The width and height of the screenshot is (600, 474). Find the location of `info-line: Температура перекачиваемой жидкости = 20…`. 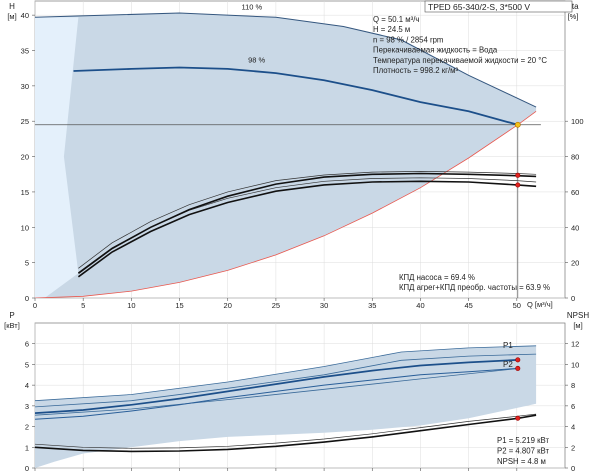

info-line: Температура перекачиваемой жидкости = 20… is located at coordinates (460, 60).